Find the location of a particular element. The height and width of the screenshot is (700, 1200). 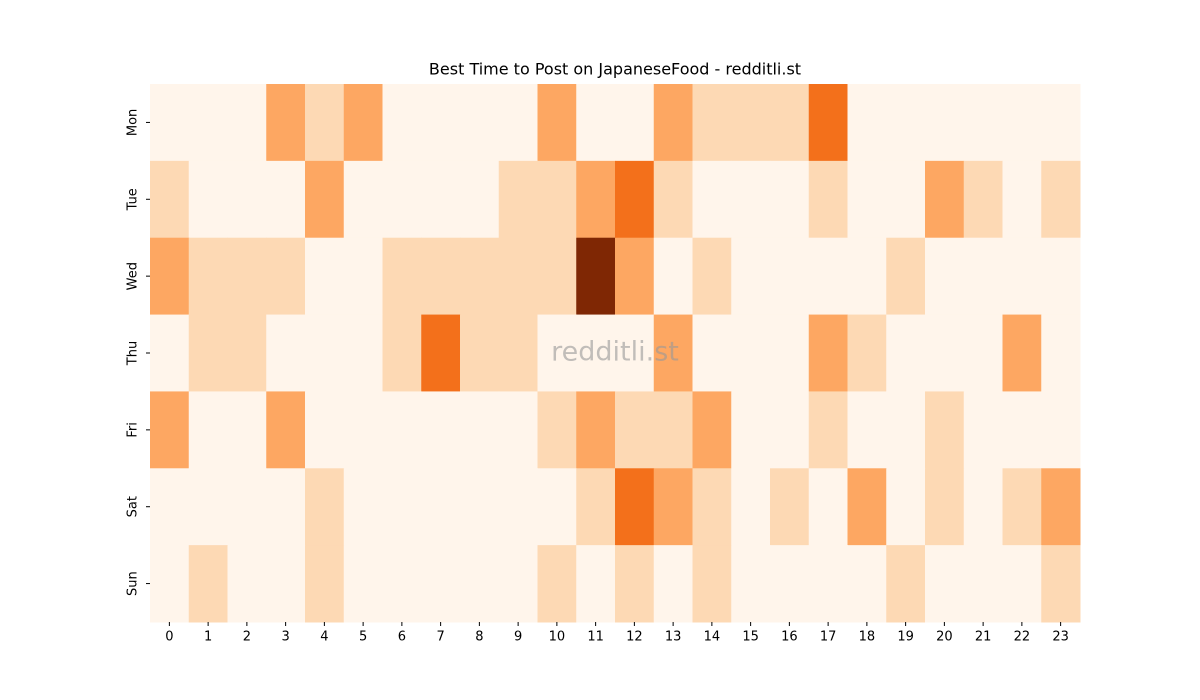

y-tick-label: Tue is located at coordinates (133, 199).